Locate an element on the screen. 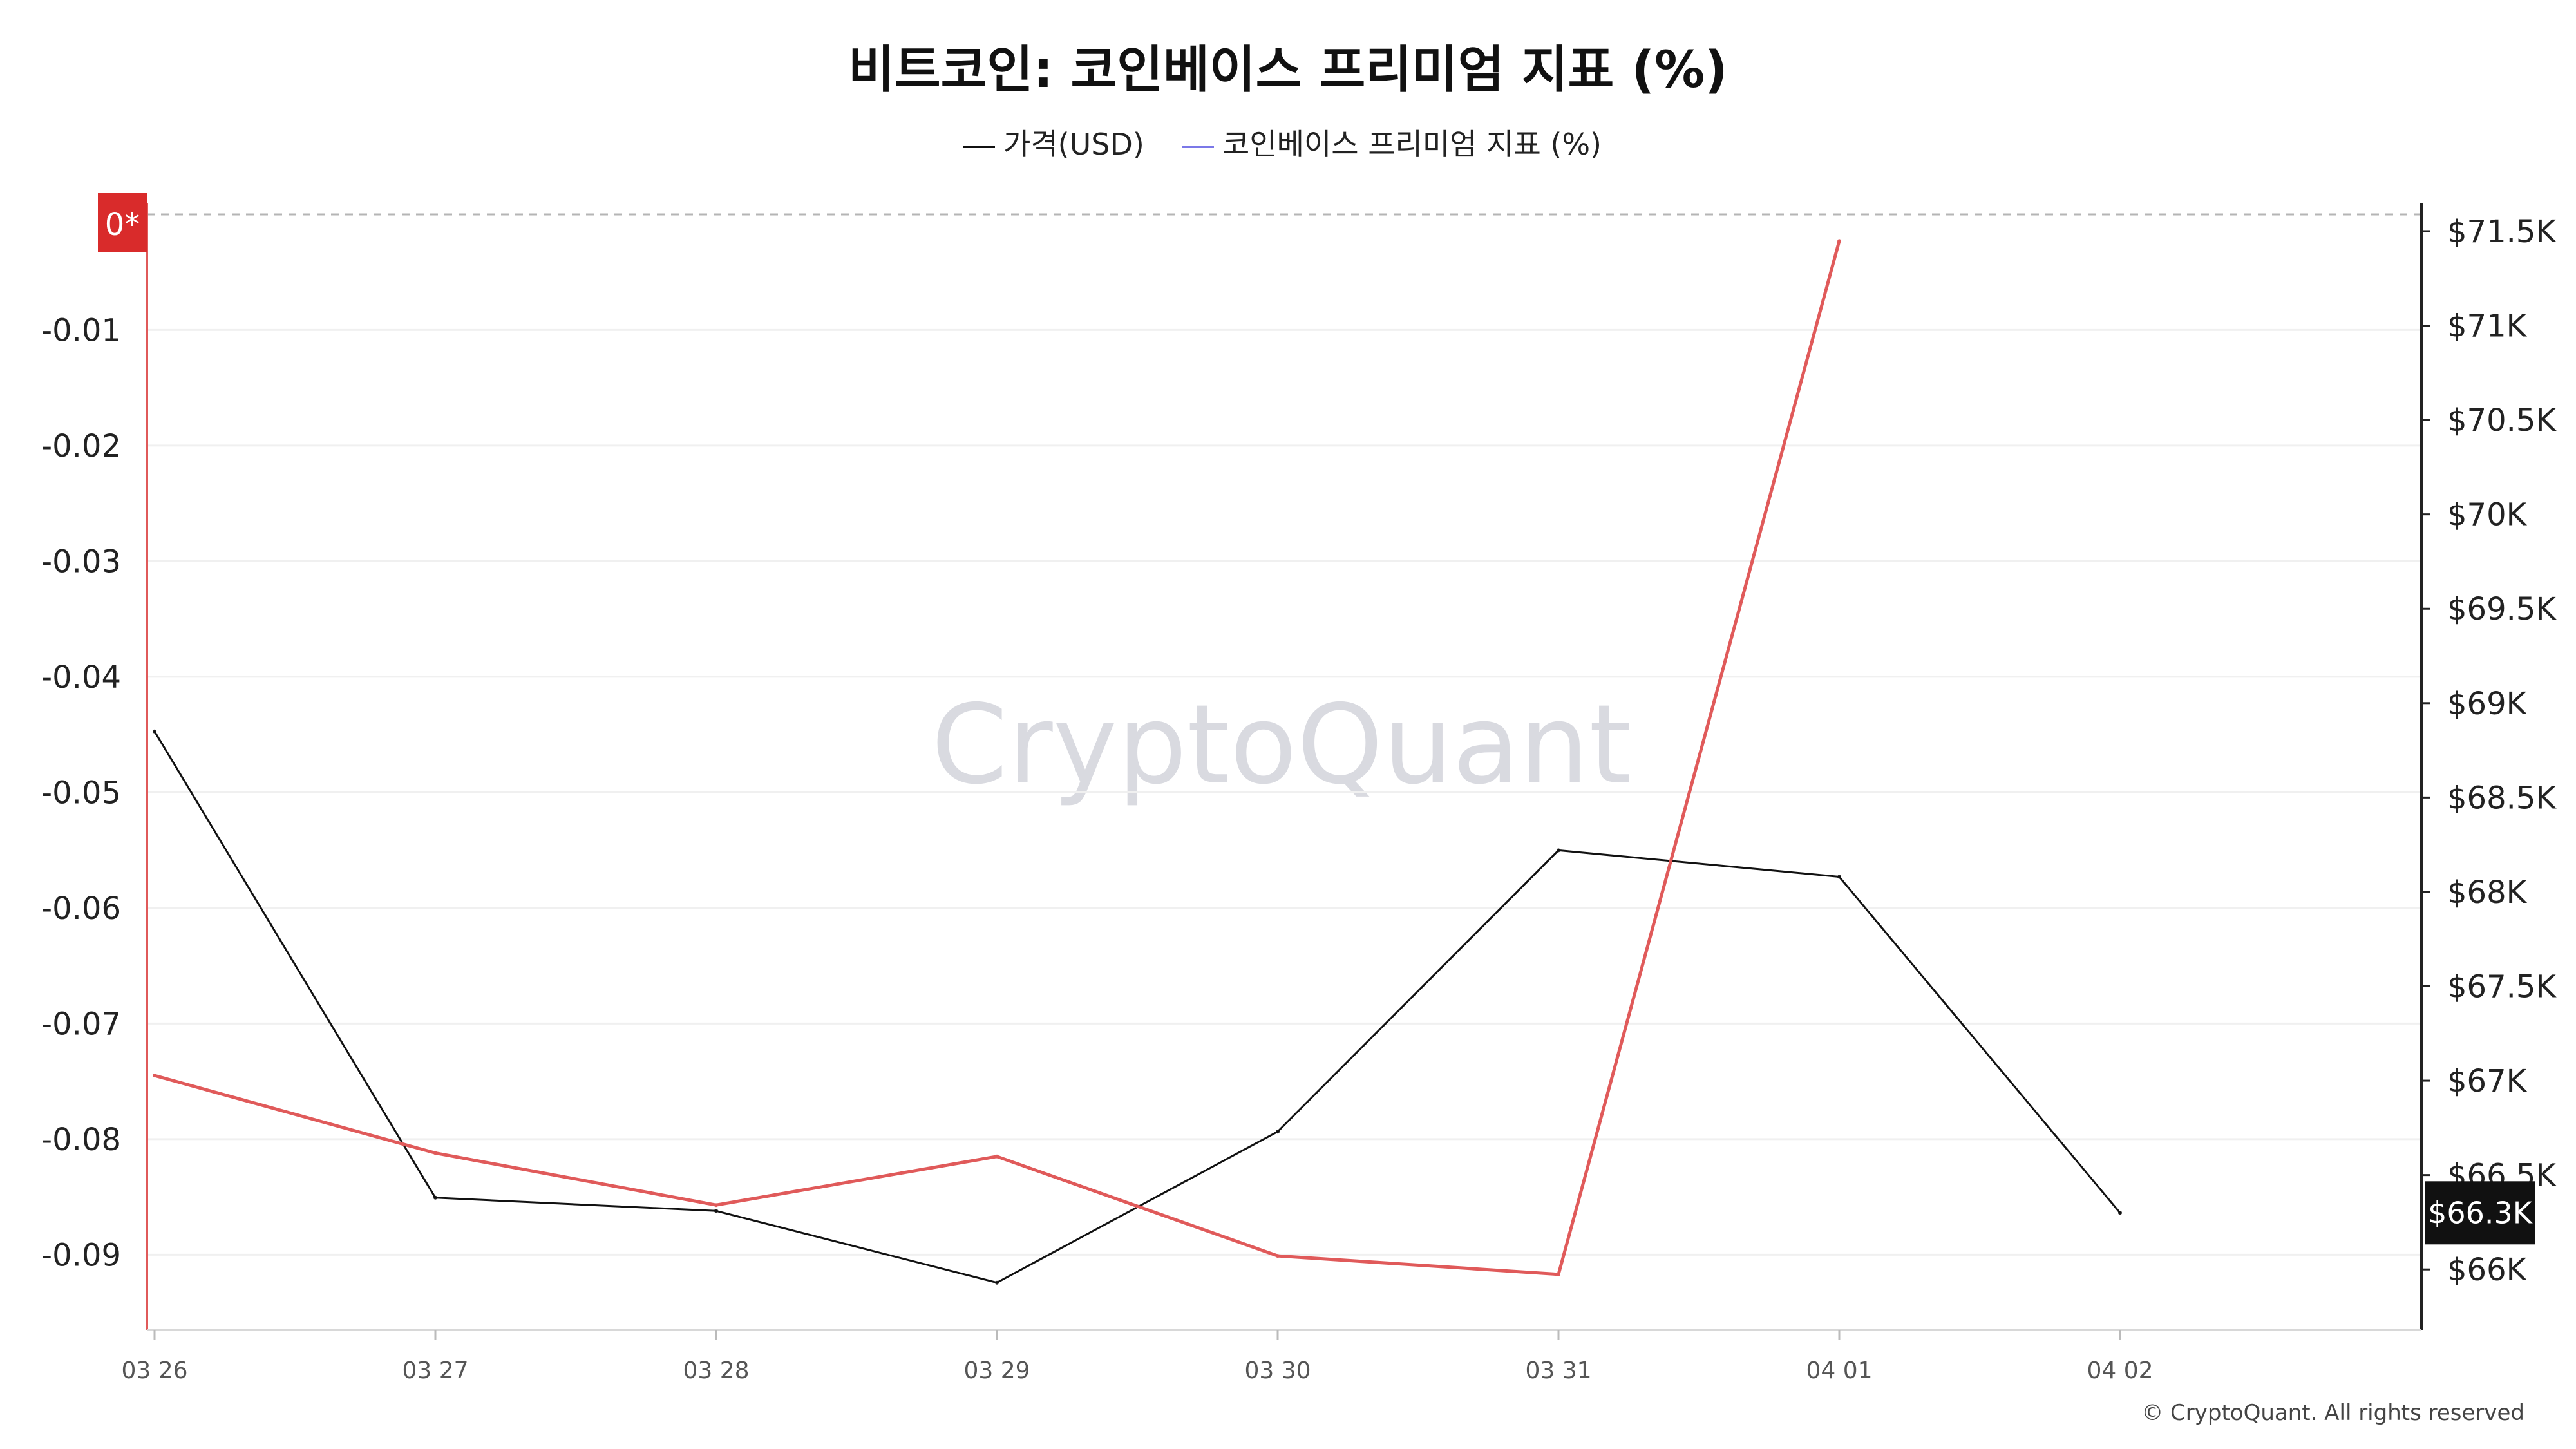 Image resolution: width=2576 pixels, height=1449 pixels. right-tick-label-4: $69.5K is located at coordinates (2502, 609).